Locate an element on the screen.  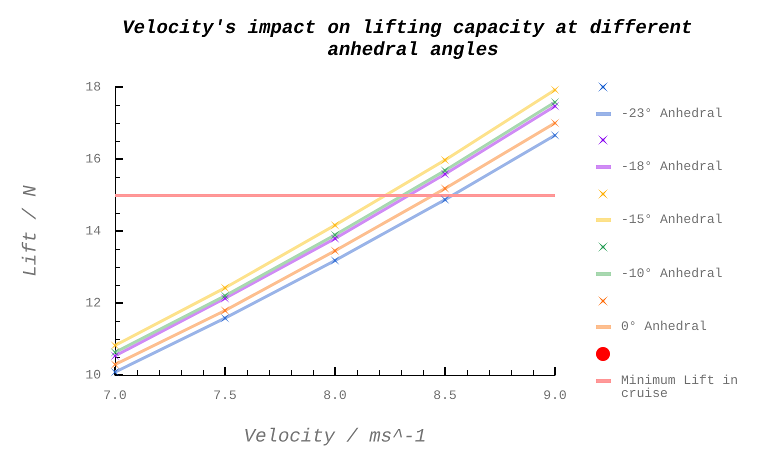
legend-label: -10° Anhedral is located at coordinates (672, 273).